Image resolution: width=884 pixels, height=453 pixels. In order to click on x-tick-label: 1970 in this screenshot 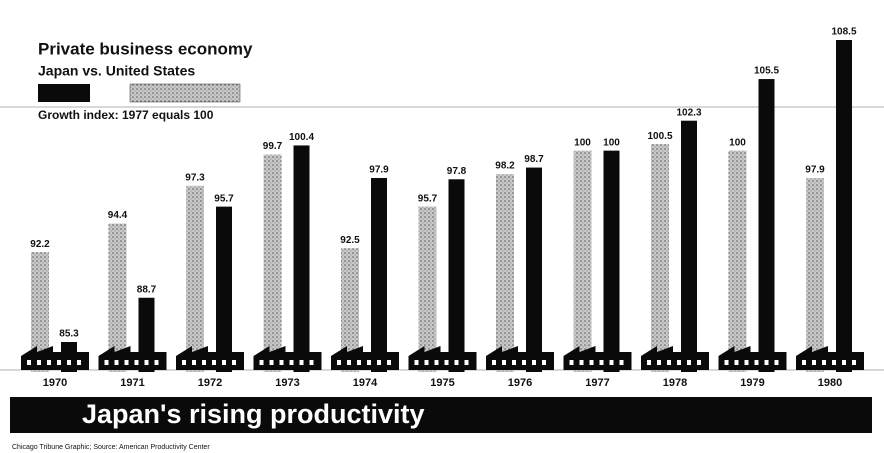, I will do `click(55, 383)`.